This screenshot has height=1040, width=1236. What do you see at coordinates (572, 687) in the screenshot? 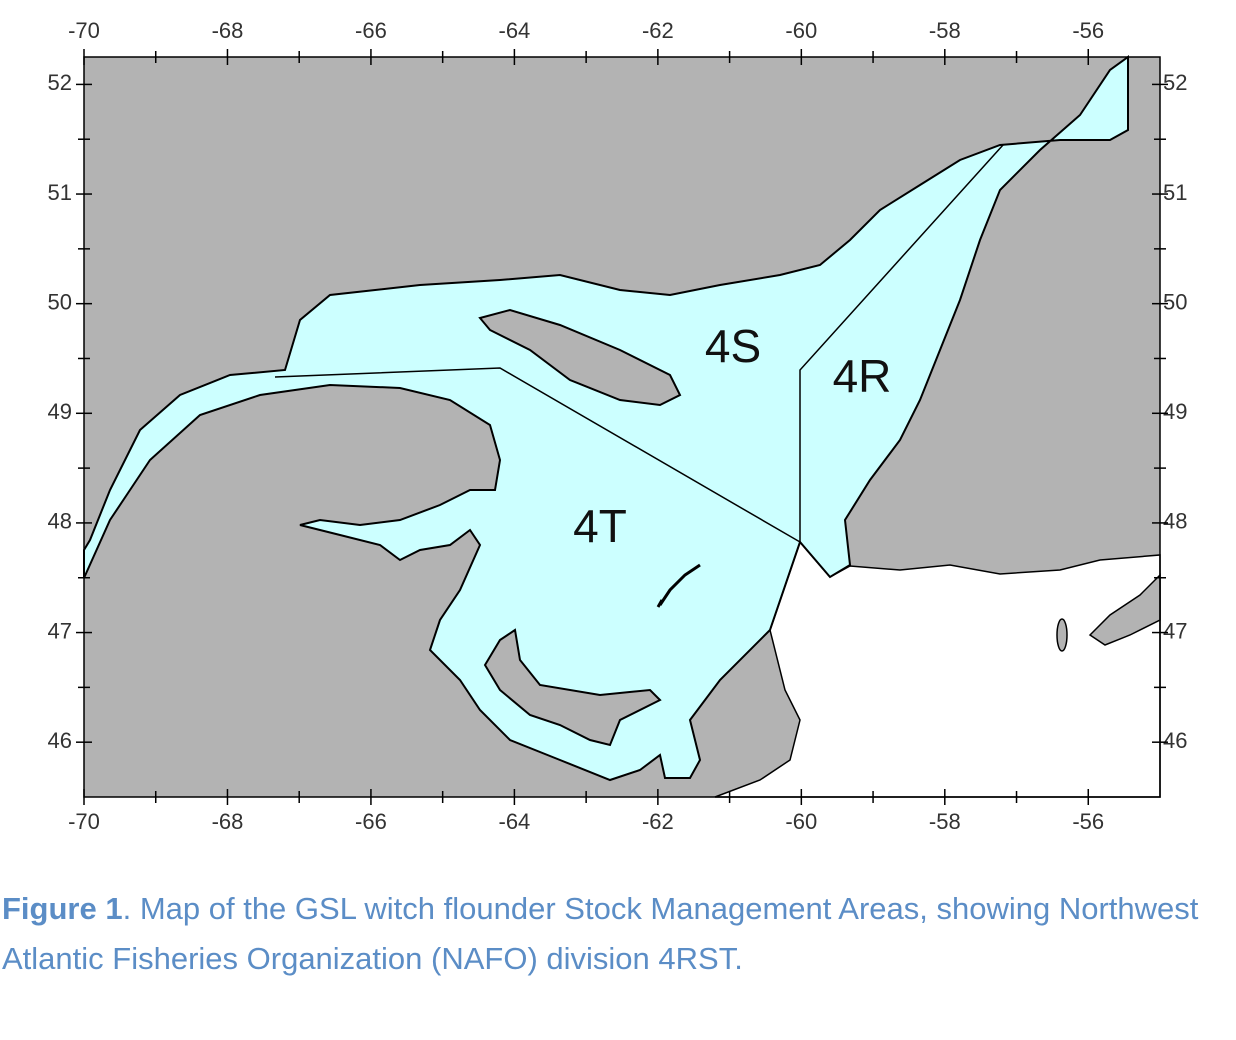
I see `prince-edward-island` at bounding box center [572, 687].